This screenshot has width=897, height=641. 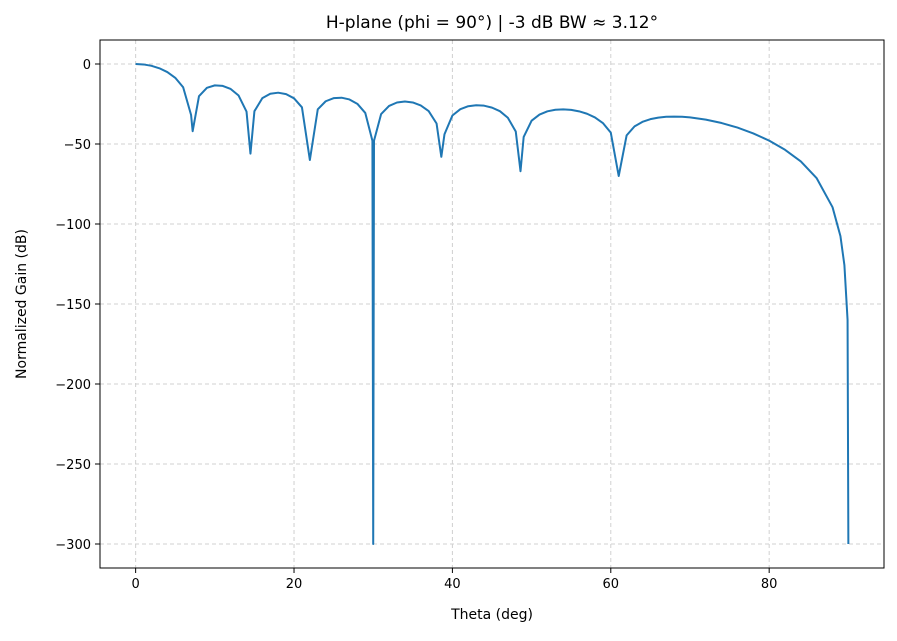 I want to click on x-tick-label: 0, so click(x=135, y=584).